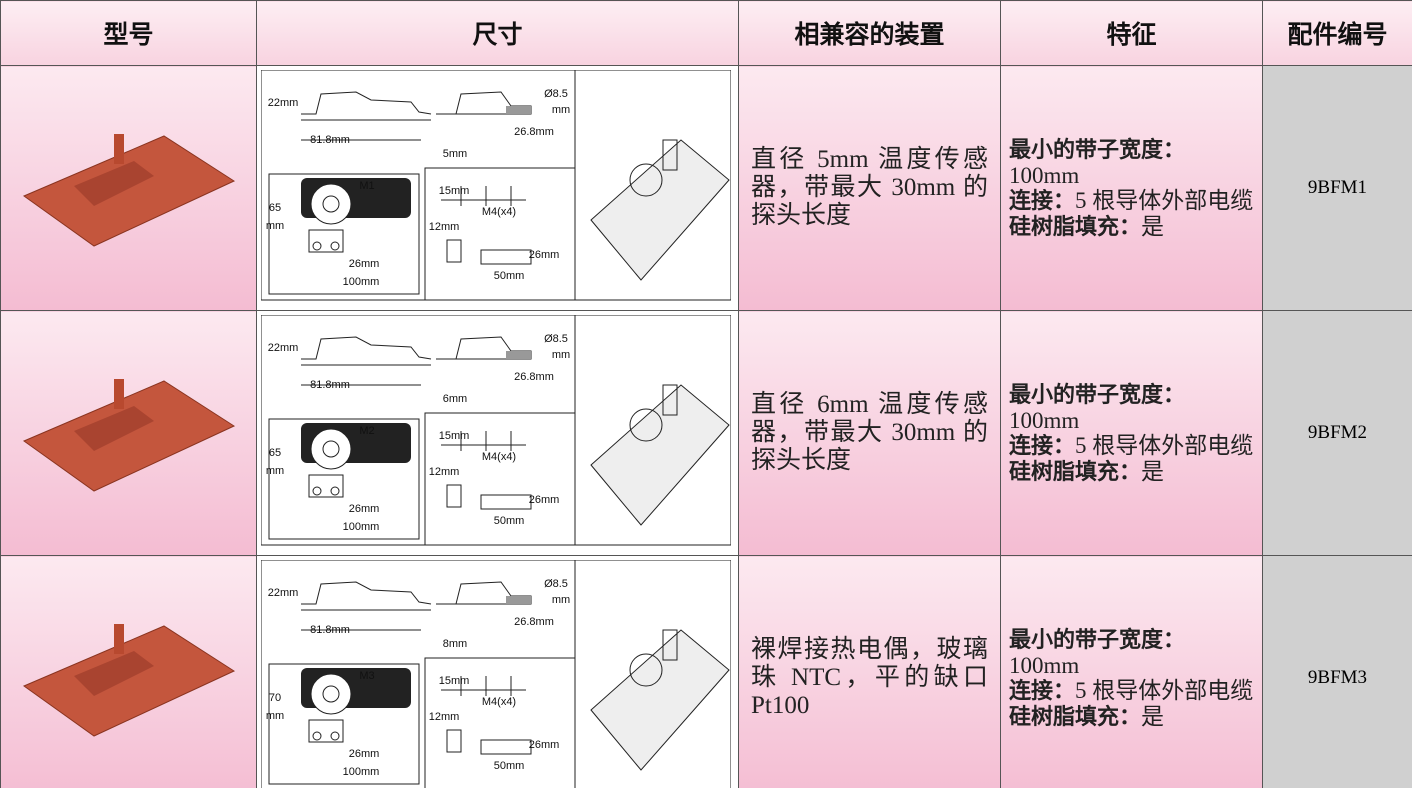 The image size is (1412, 788). What do you see at coordinates (1131, 33) in the screenshot?
I see `column-header: 特征` at bounding box center [1131, 33].